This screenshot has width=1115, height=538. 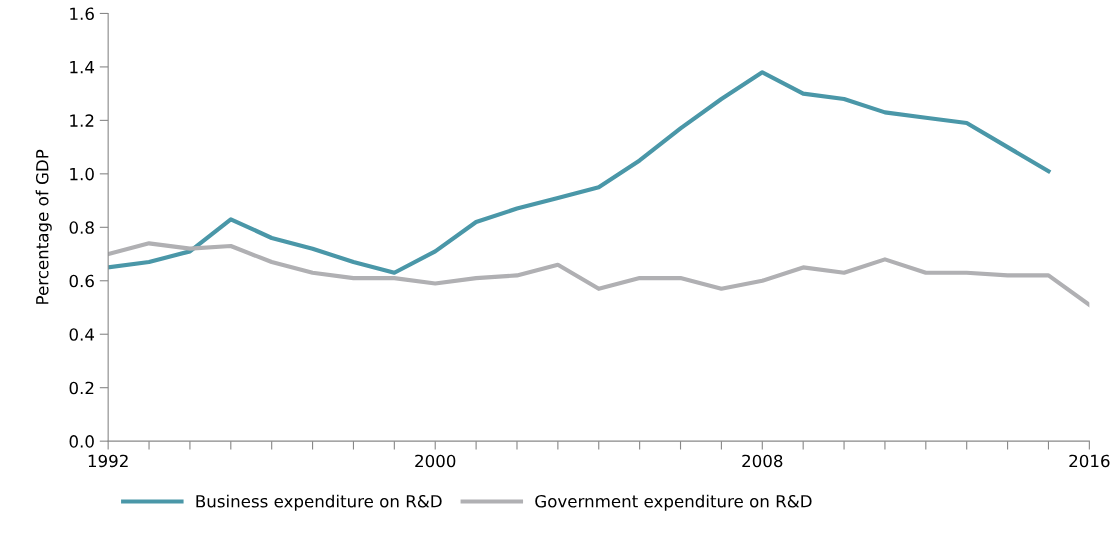 What do you see at coordinates (82, 120) in the screenshot?
I see `y-tick-label: 1.2` at bounding box center [82, 120].